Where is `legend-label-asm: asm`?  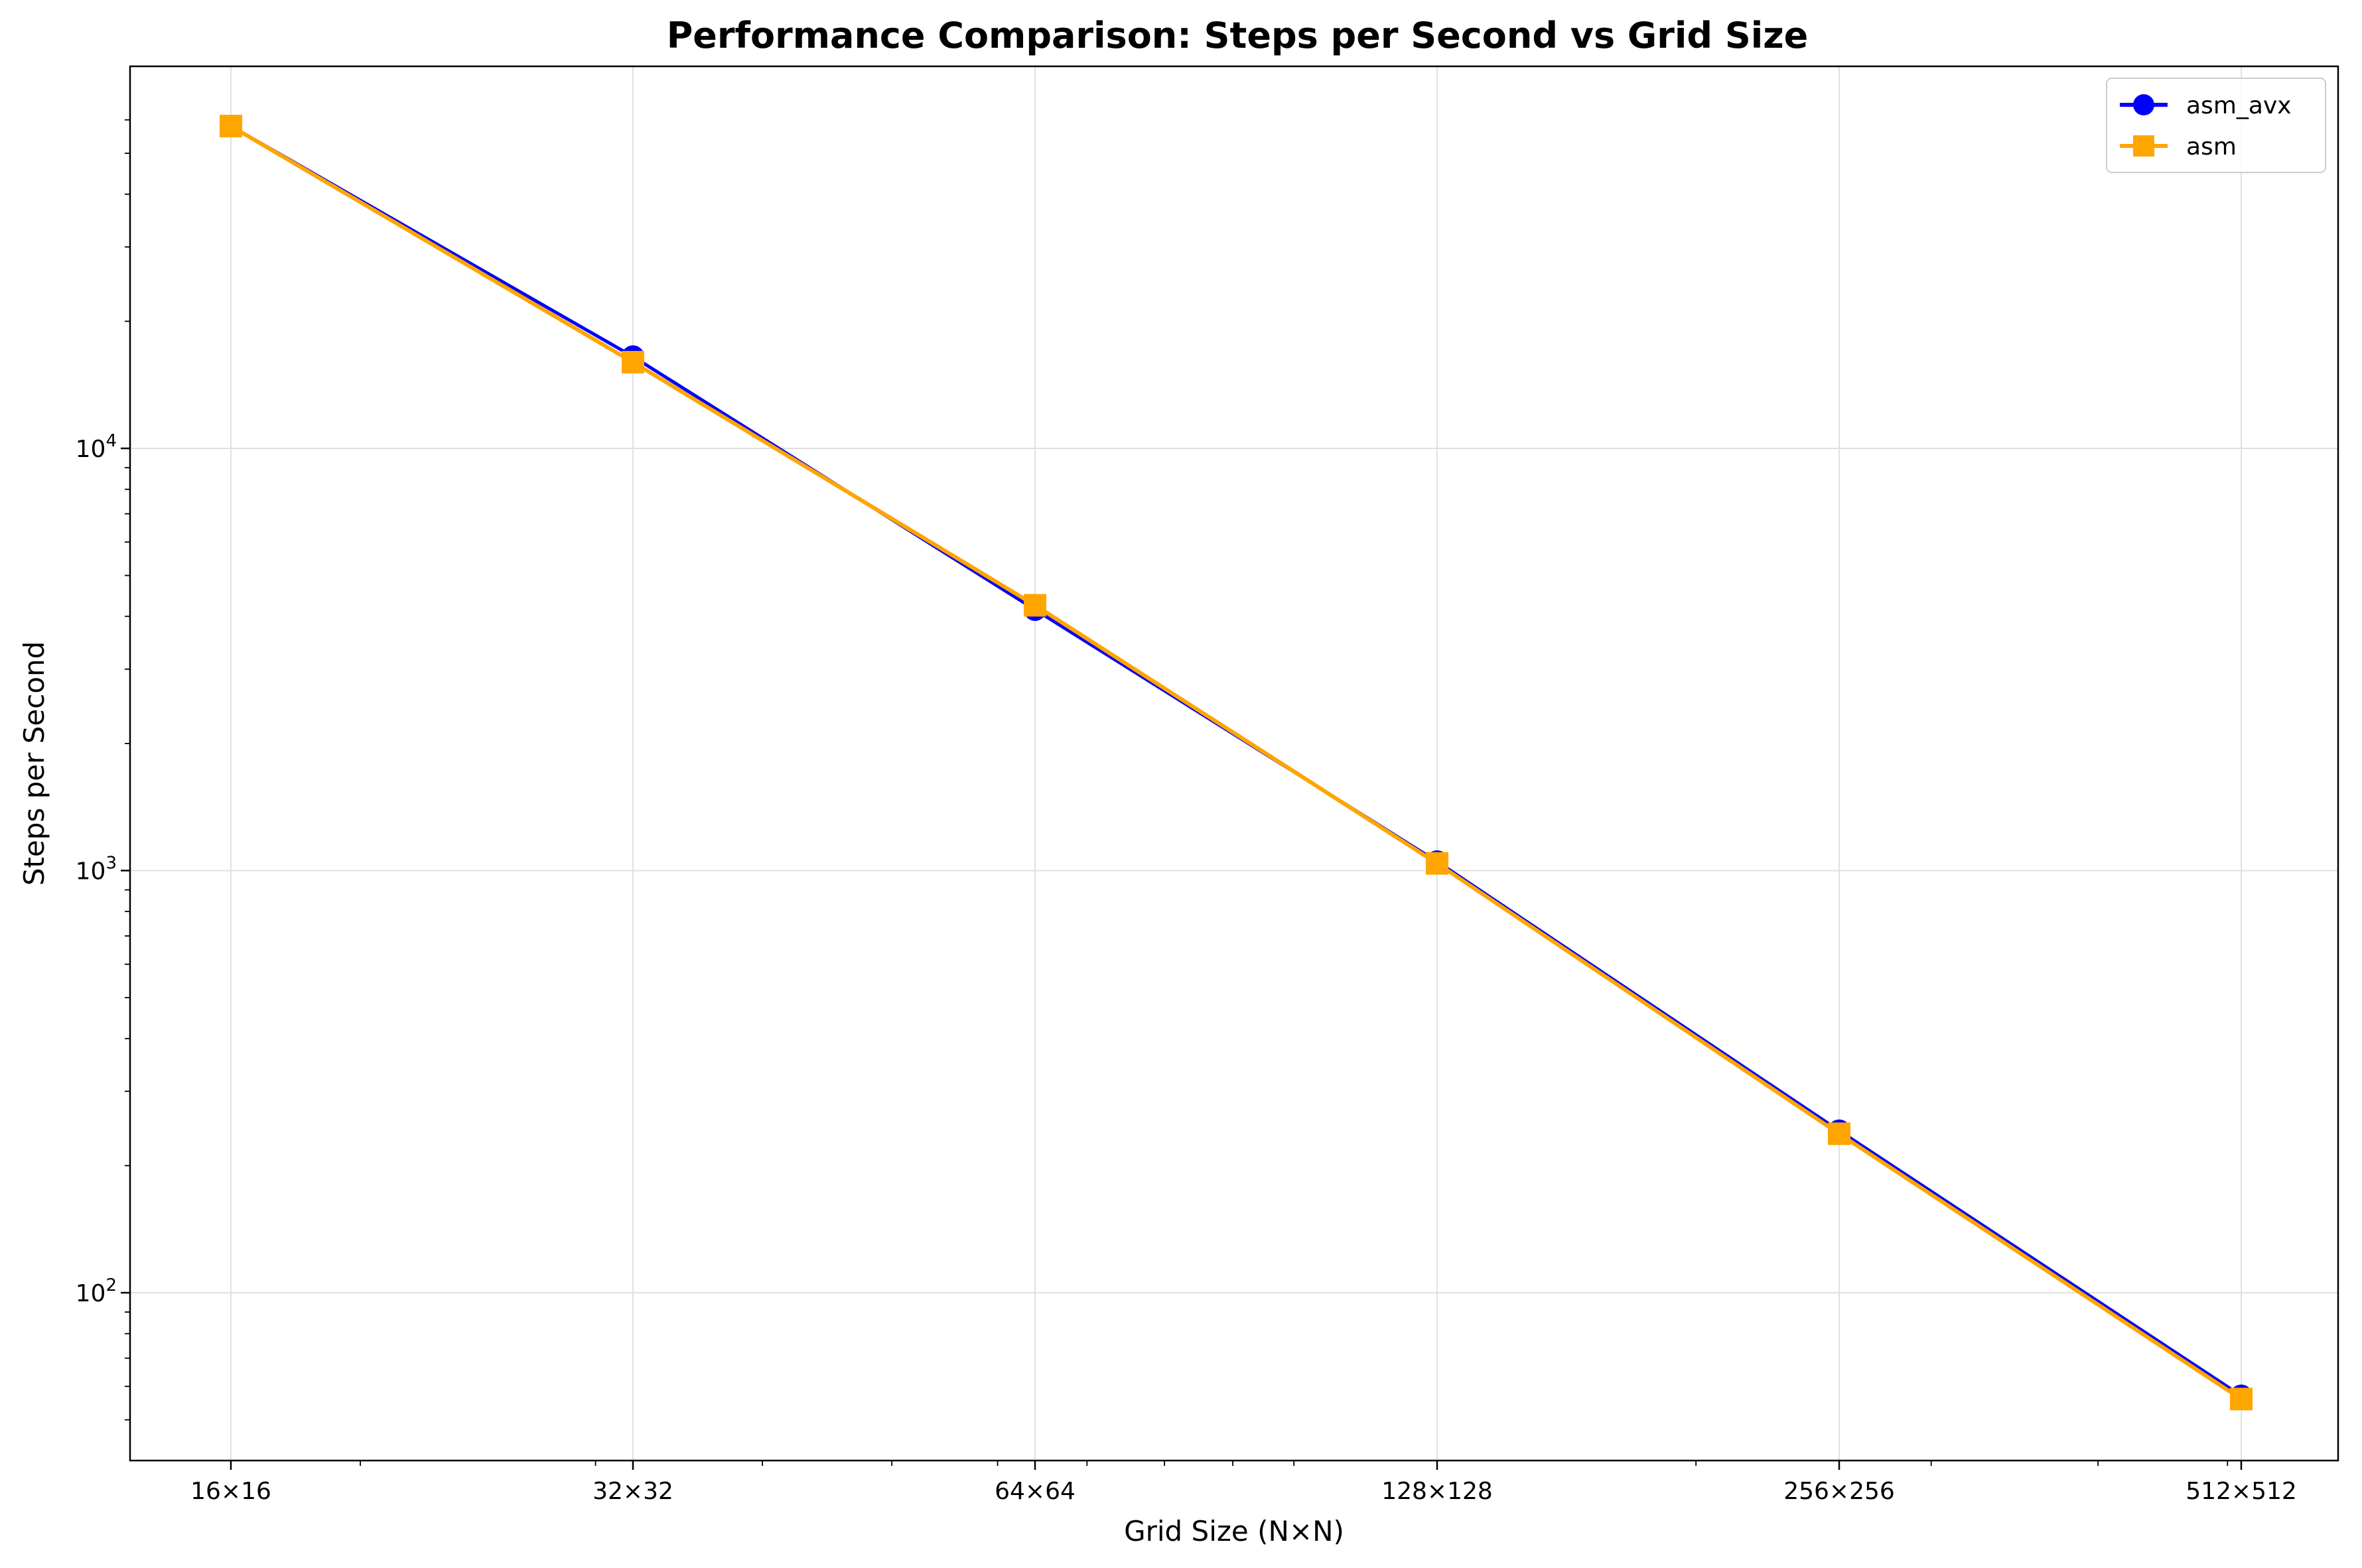
legend-label-asm: asm is located at coordinates (2211, 147).